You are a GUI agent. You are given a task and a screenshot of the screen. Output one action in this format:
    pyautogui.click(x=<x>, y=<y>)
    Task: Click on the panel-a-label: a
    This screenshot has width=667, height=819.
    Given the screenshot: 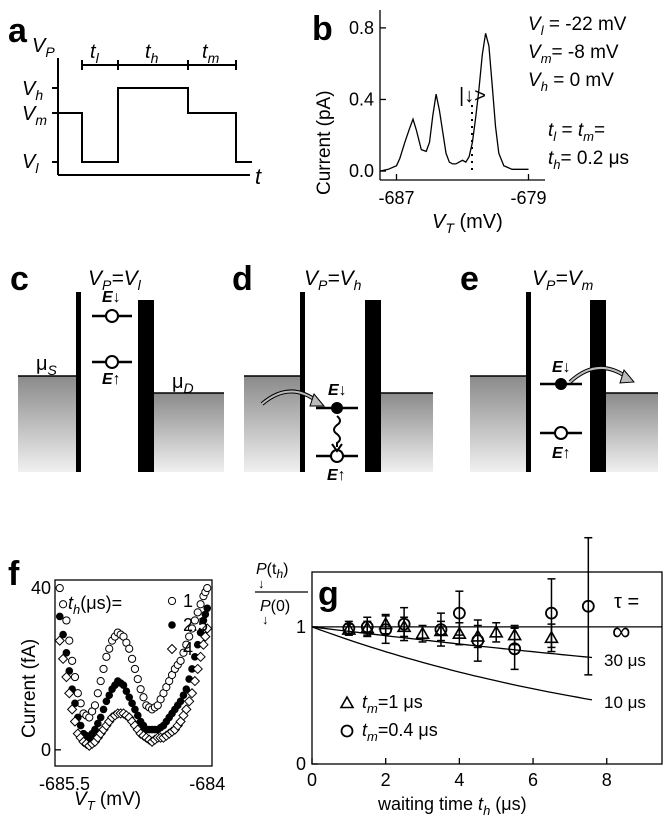 What is the action you would take?
    pyautogui.click(x=18, y=31)
    